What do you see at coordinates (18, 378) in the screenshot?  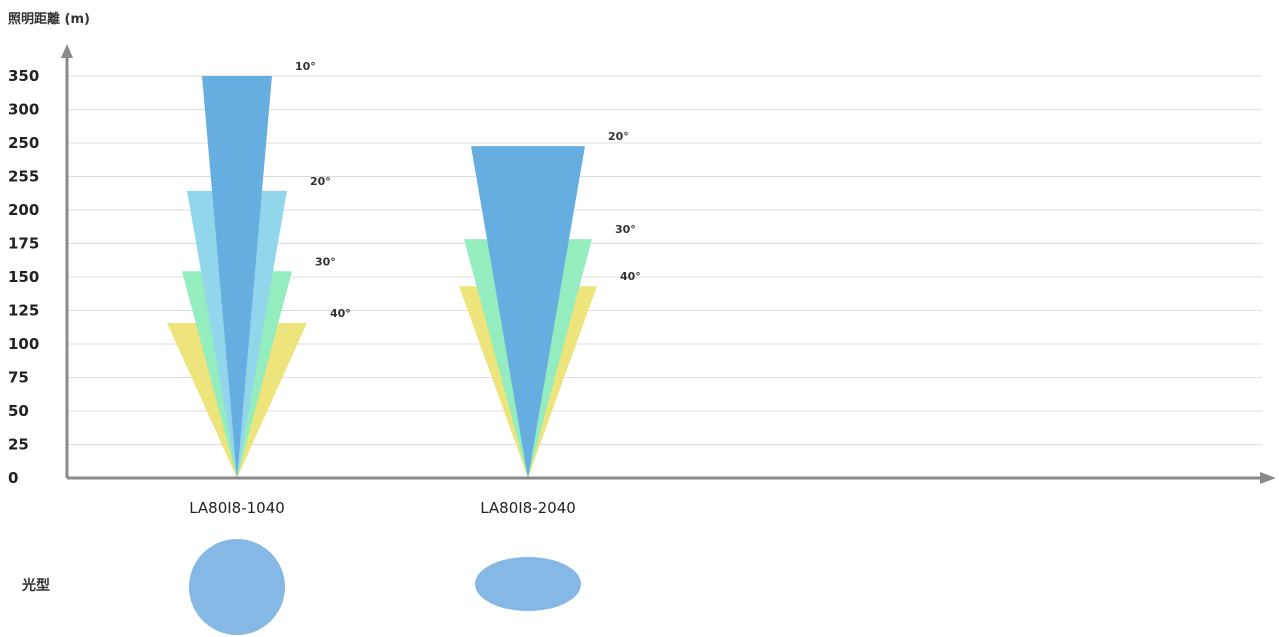 I see `y-tick-label: 75` at bounding box center [18, 378].